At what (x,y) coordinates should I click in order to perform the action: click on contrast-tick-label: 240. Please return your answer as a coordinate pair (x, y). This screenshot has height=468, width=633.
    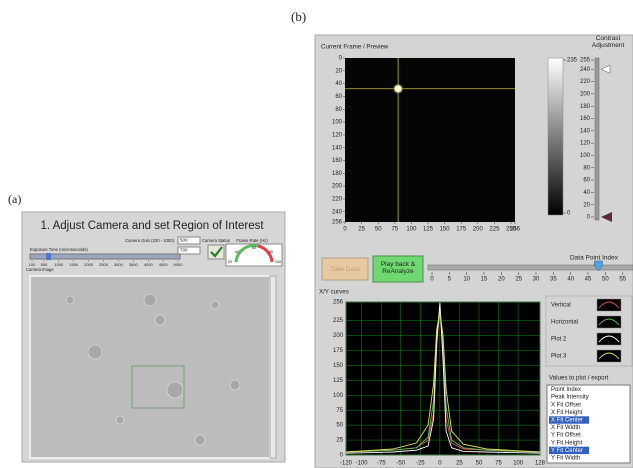
    Looking at the image, I should click on (585, 70).